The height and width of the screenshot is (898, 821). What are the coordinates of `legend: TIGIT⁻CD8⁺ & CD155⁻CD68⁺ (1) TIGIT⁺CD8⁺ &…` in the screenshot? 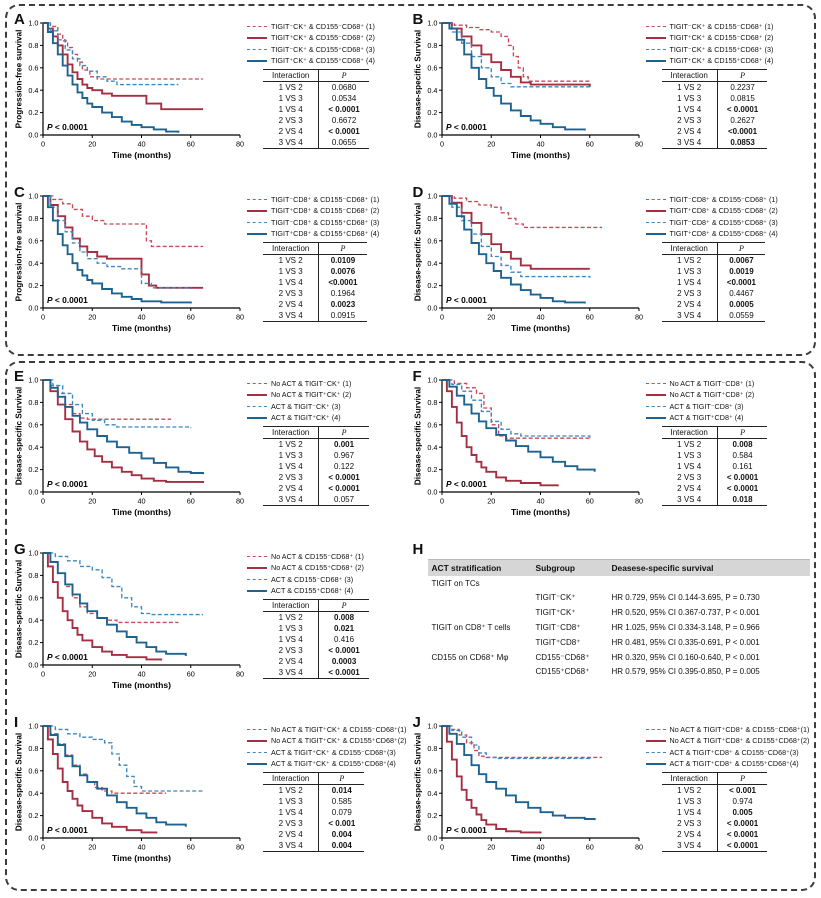 It's located at (728, 216).